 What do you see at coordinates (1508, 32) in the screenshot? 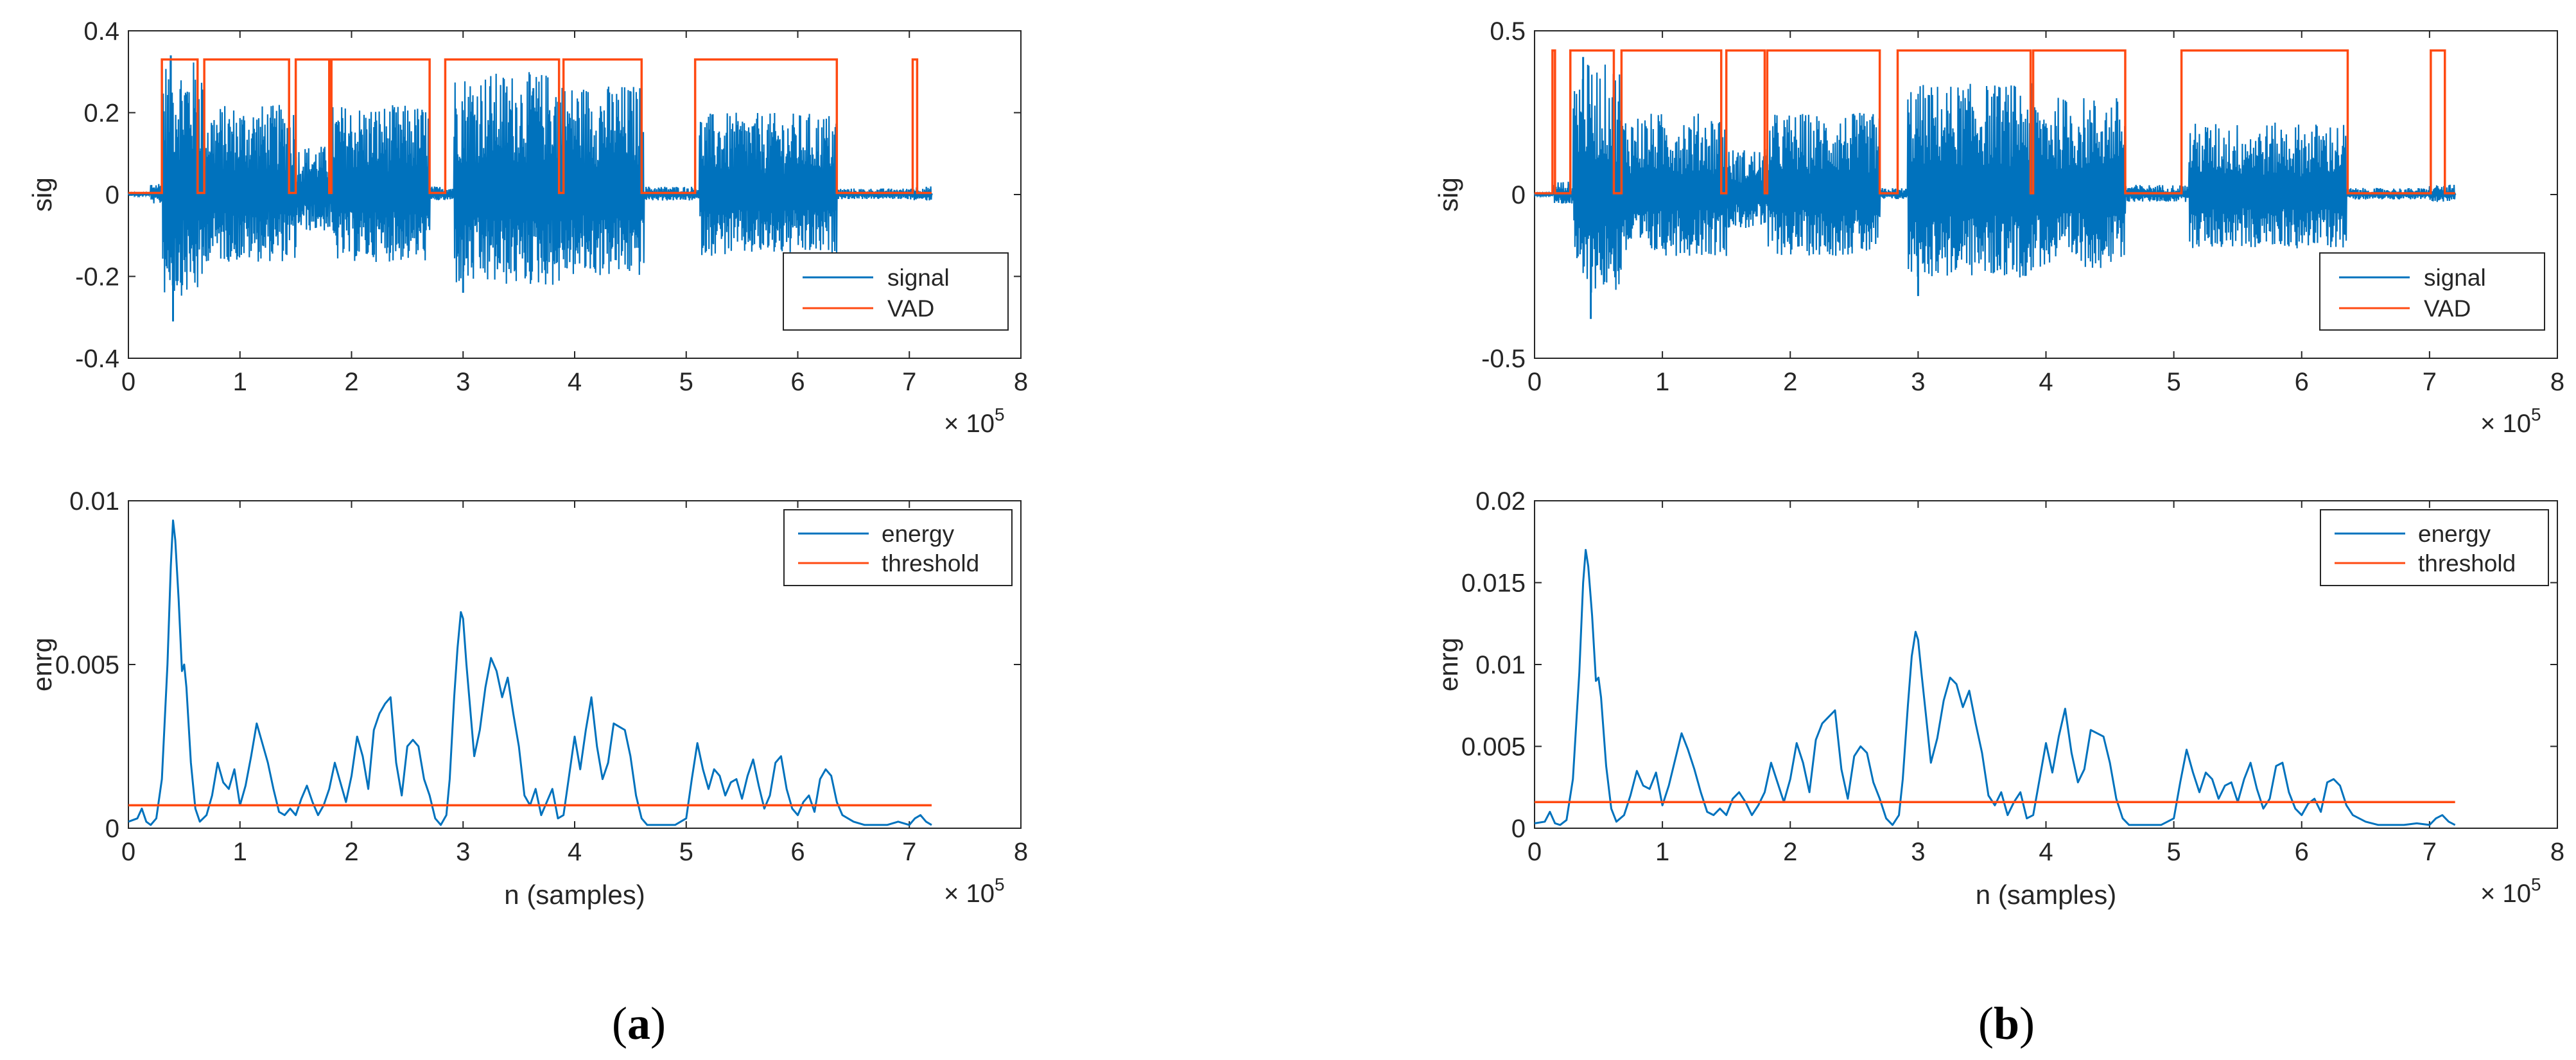
I see `y-tick-label: 0.5` at bounding box center [1508, 32].